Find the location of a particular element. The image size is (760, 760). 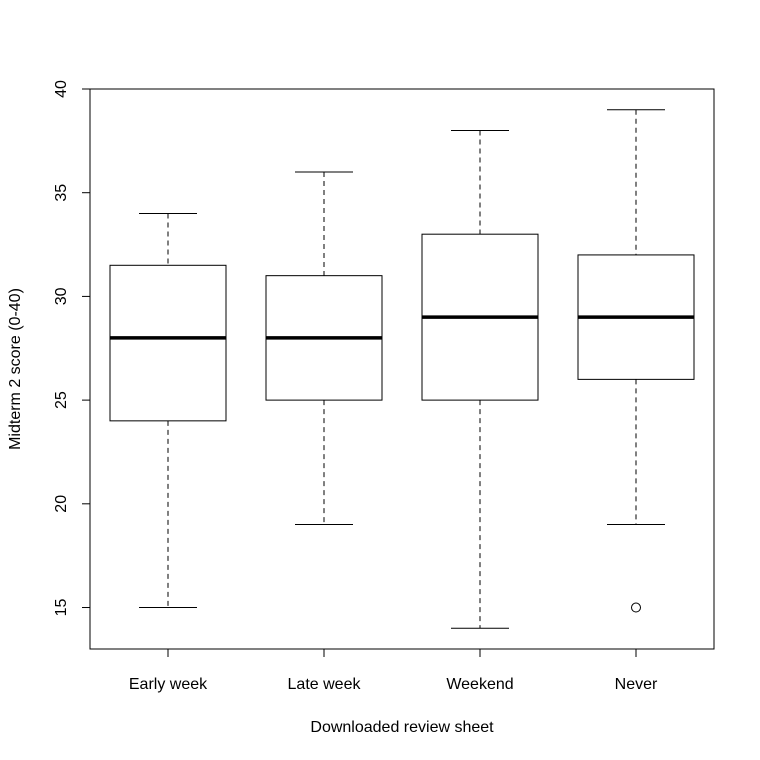

x-axis-title: Downloaded review sheet is located at coordinates (402, 727).